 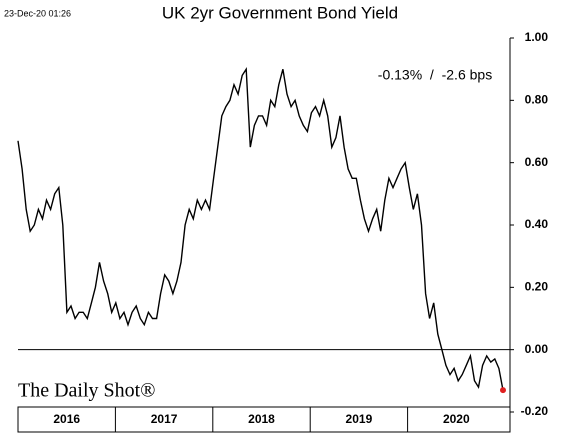 What do you see at coordinates (537, 100) in the screenshot?
I see `y-tick-label: 0.80` at bounding box center [537, 100].